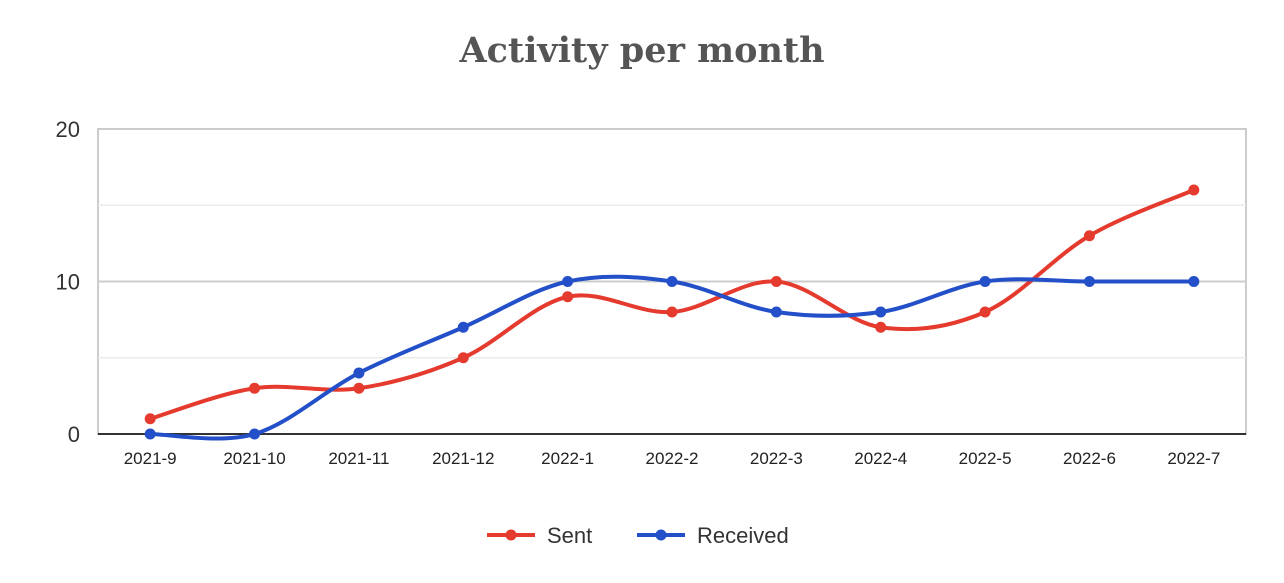 The height and width of the screenshot is (583, 1284). Describe the element at coordinates (776, 458) in the screenshot. I see `x-tick-label: 2022-3` at that location.